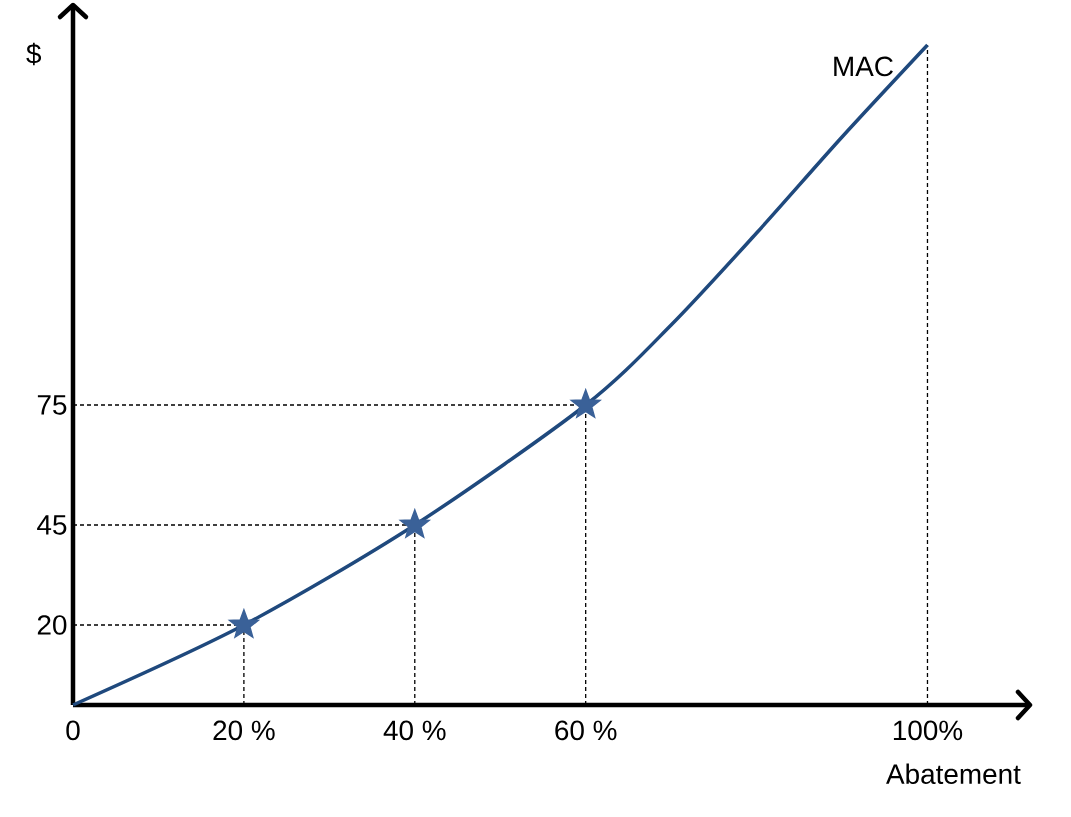  What do you see at coordinates (586, 730) in the screenshot?
I see `x-tick-label: 60 %` at bounding box center [586, 730].